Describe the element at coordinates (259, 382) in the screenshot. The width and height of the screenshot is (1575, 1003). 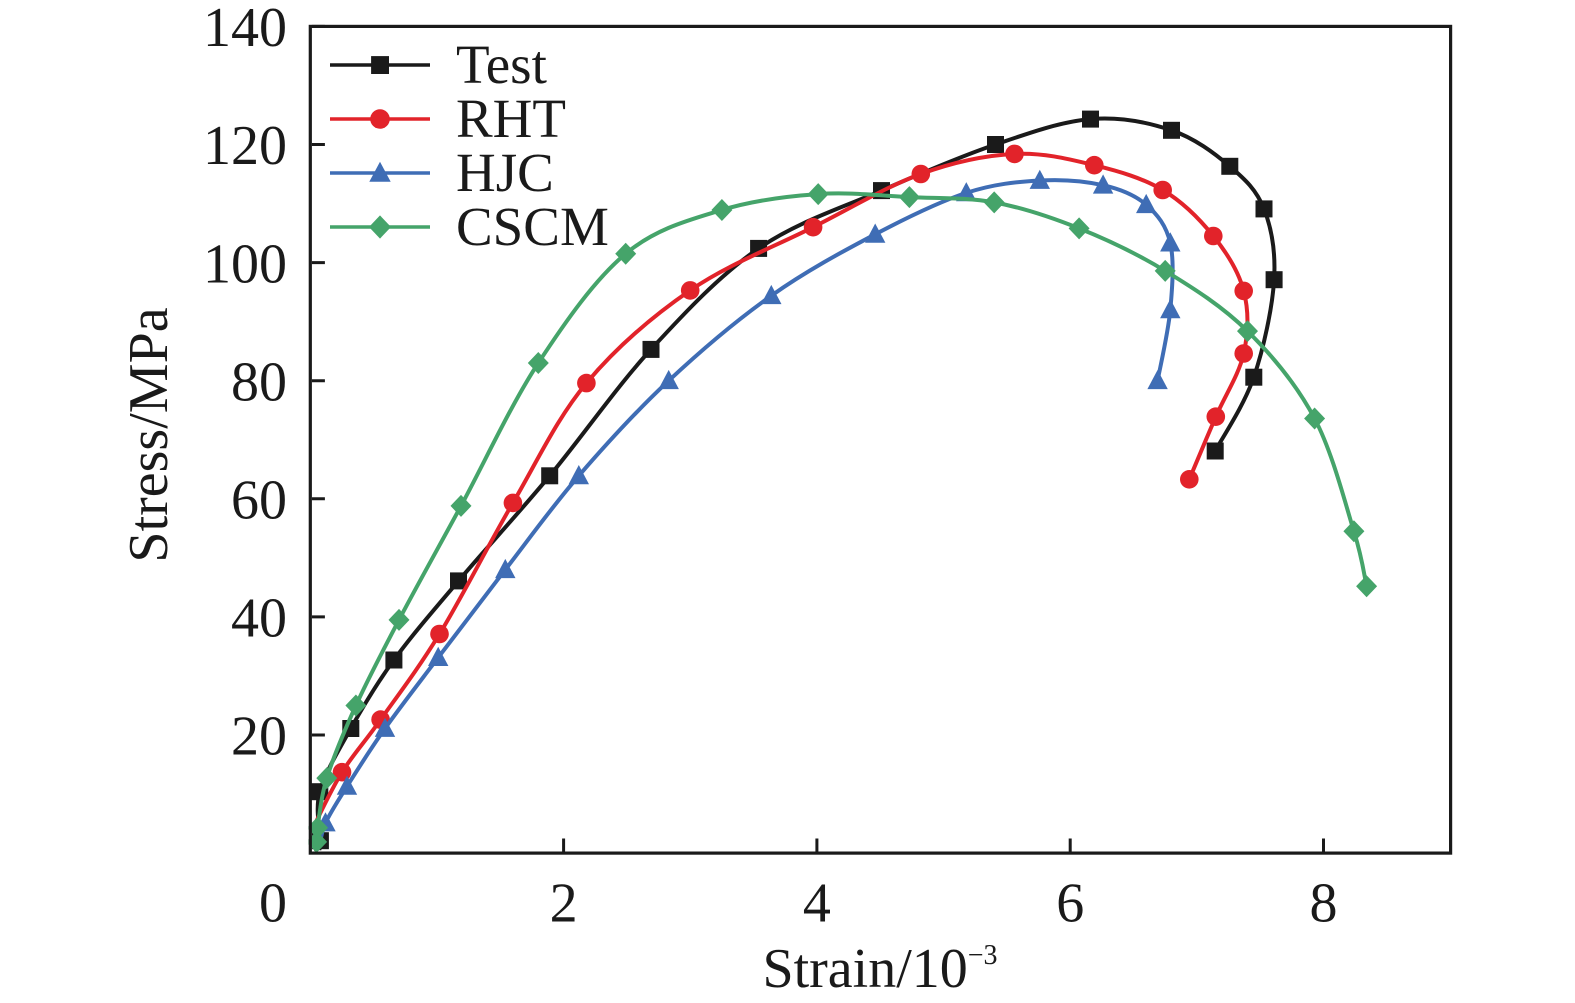
I see `svg-text: 80` at that location.